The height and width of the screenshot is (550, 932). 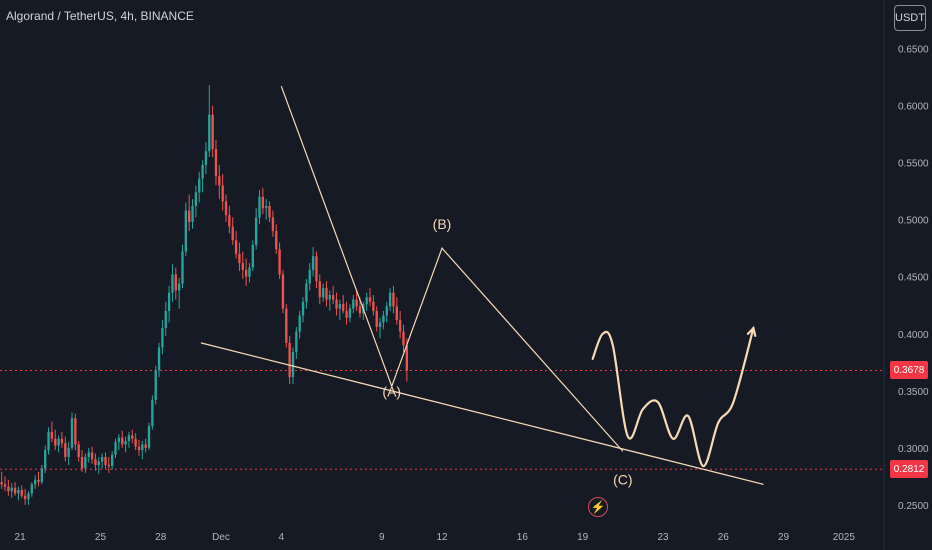 What do you see at coordinates (523, 537) in the screenshot?
I see `time-tick-label: 16` at bounding box center [523, 537].